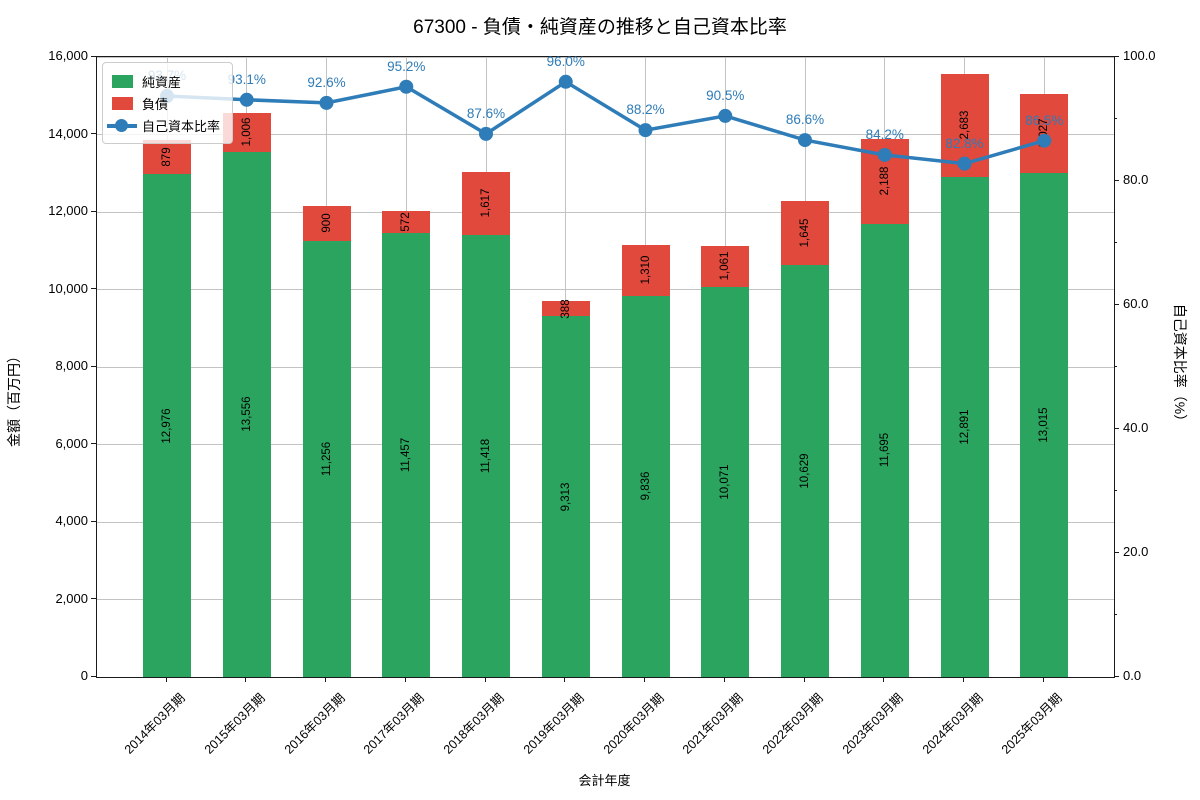 The height and width of the screenshot is (800, 1200). What do you see at coordinates (725, 266) in the screenshot?
I see `bar-liabilities-2021年03月期` at bounding box center [725, 266].